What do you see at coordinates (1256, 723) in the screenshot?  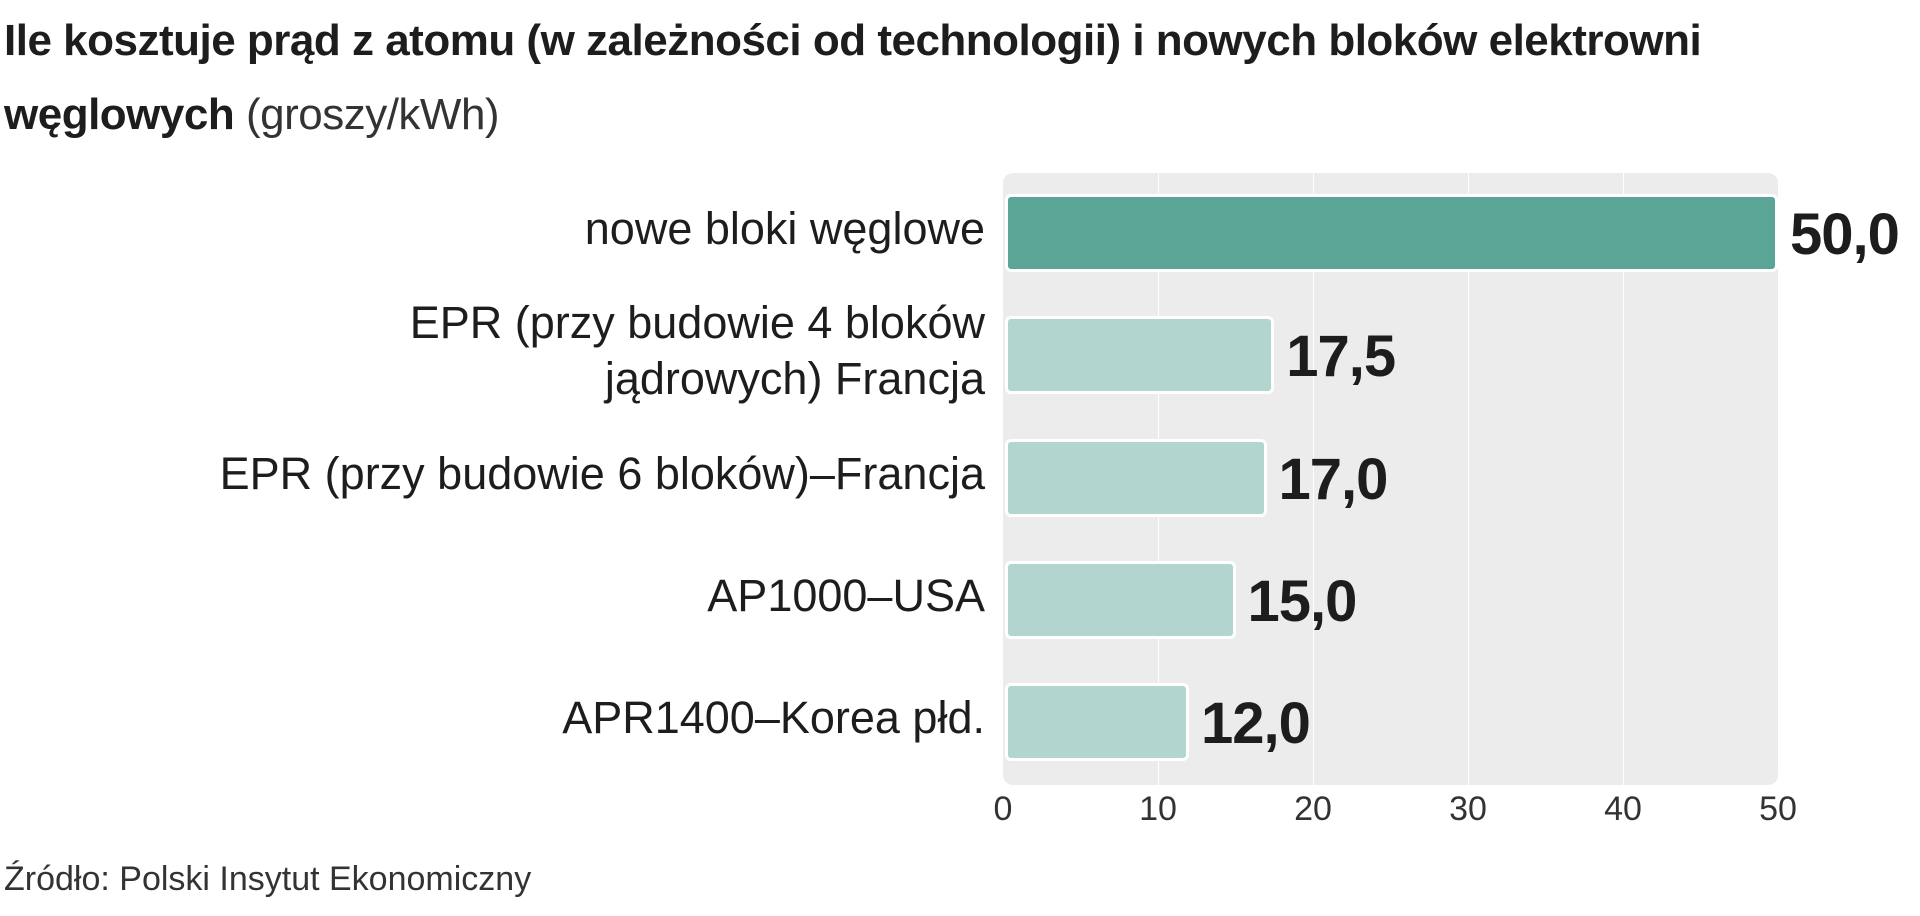 I see `value-label: 12,0` at bounding box center [1256, 723].